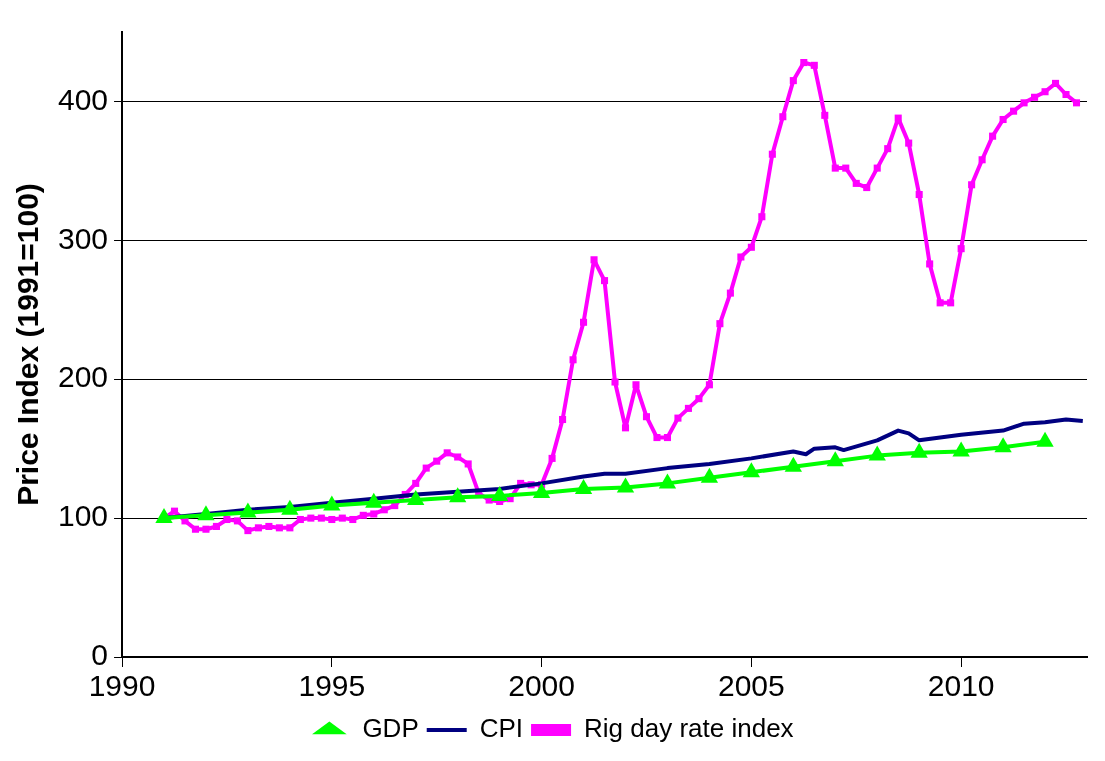 Image resolution: width=1105 pixels, height=761 pixels. What do you see at coordinates (83, 377) in the screenshot?
I see `y-tick-label: 200` at bounding box center [83, 377].